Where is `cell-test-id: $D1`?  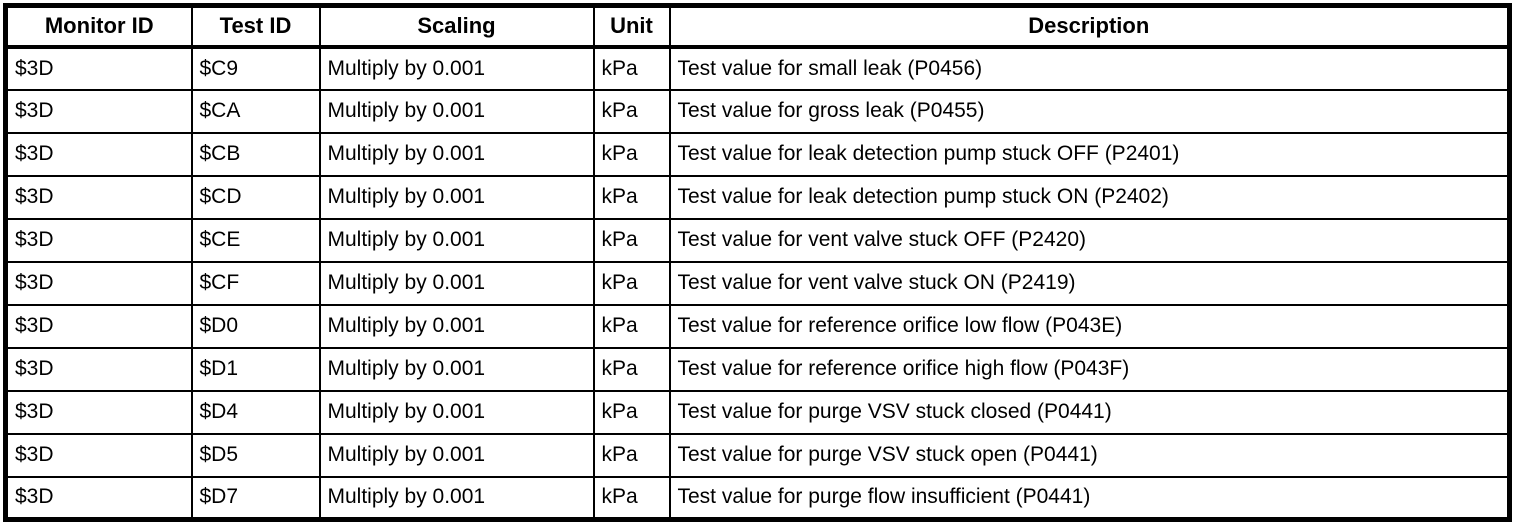
cell-test-id: $D1 is located at coordinates (255, 369).